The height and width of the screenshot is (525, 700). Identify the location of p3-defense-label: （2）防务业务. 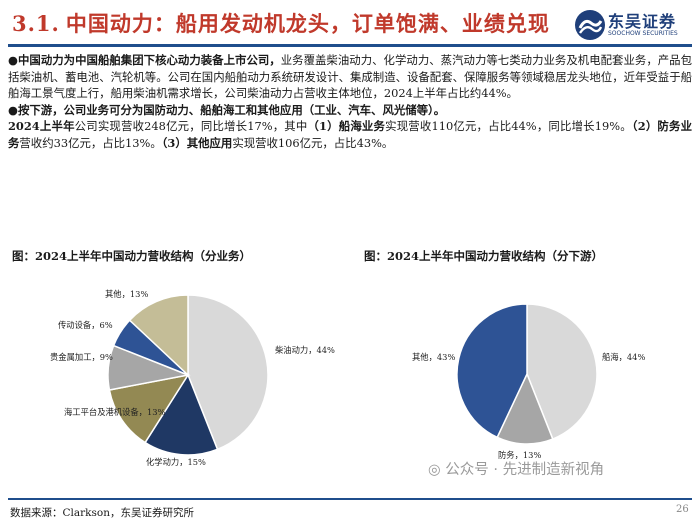
(350, 134).